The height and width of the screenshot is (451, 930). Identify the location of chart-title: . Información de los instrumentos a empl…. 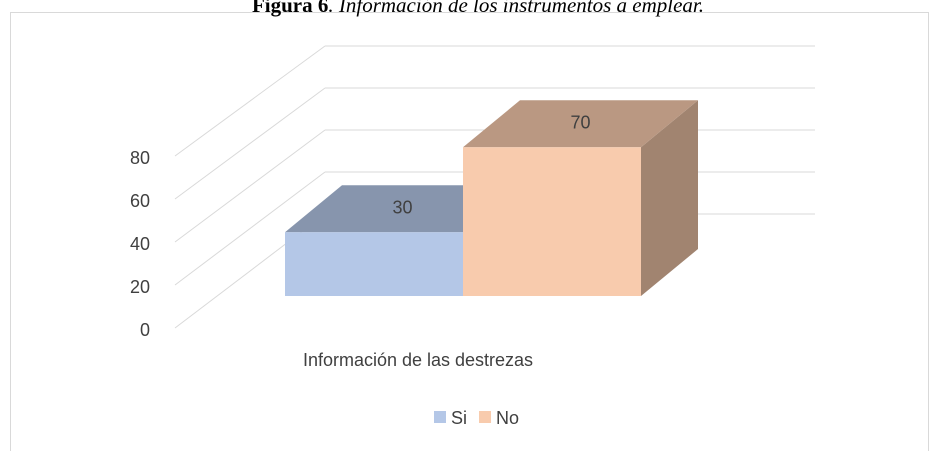
(516, 8).